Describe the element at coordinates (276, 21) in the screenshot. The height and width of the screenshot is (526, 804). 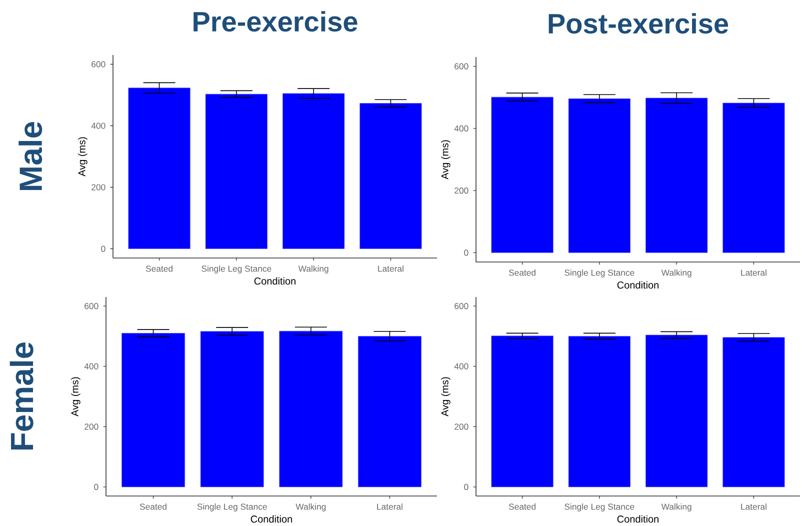
I see `chart-title: Pre-exercise` at that location.